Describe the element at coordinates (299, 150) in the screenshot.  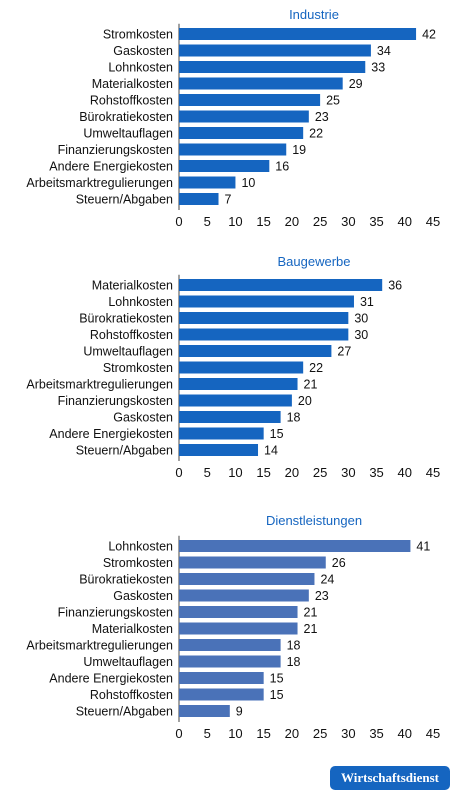
I see `data-label: 19` at that location.